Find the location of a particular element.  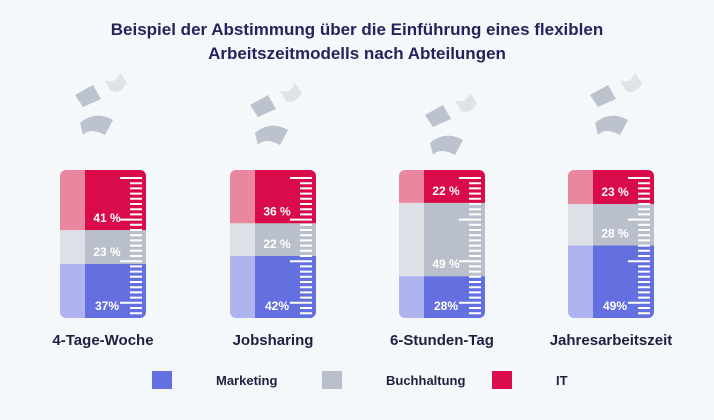

data-label: 28 % is located at coordinates (615, 233).